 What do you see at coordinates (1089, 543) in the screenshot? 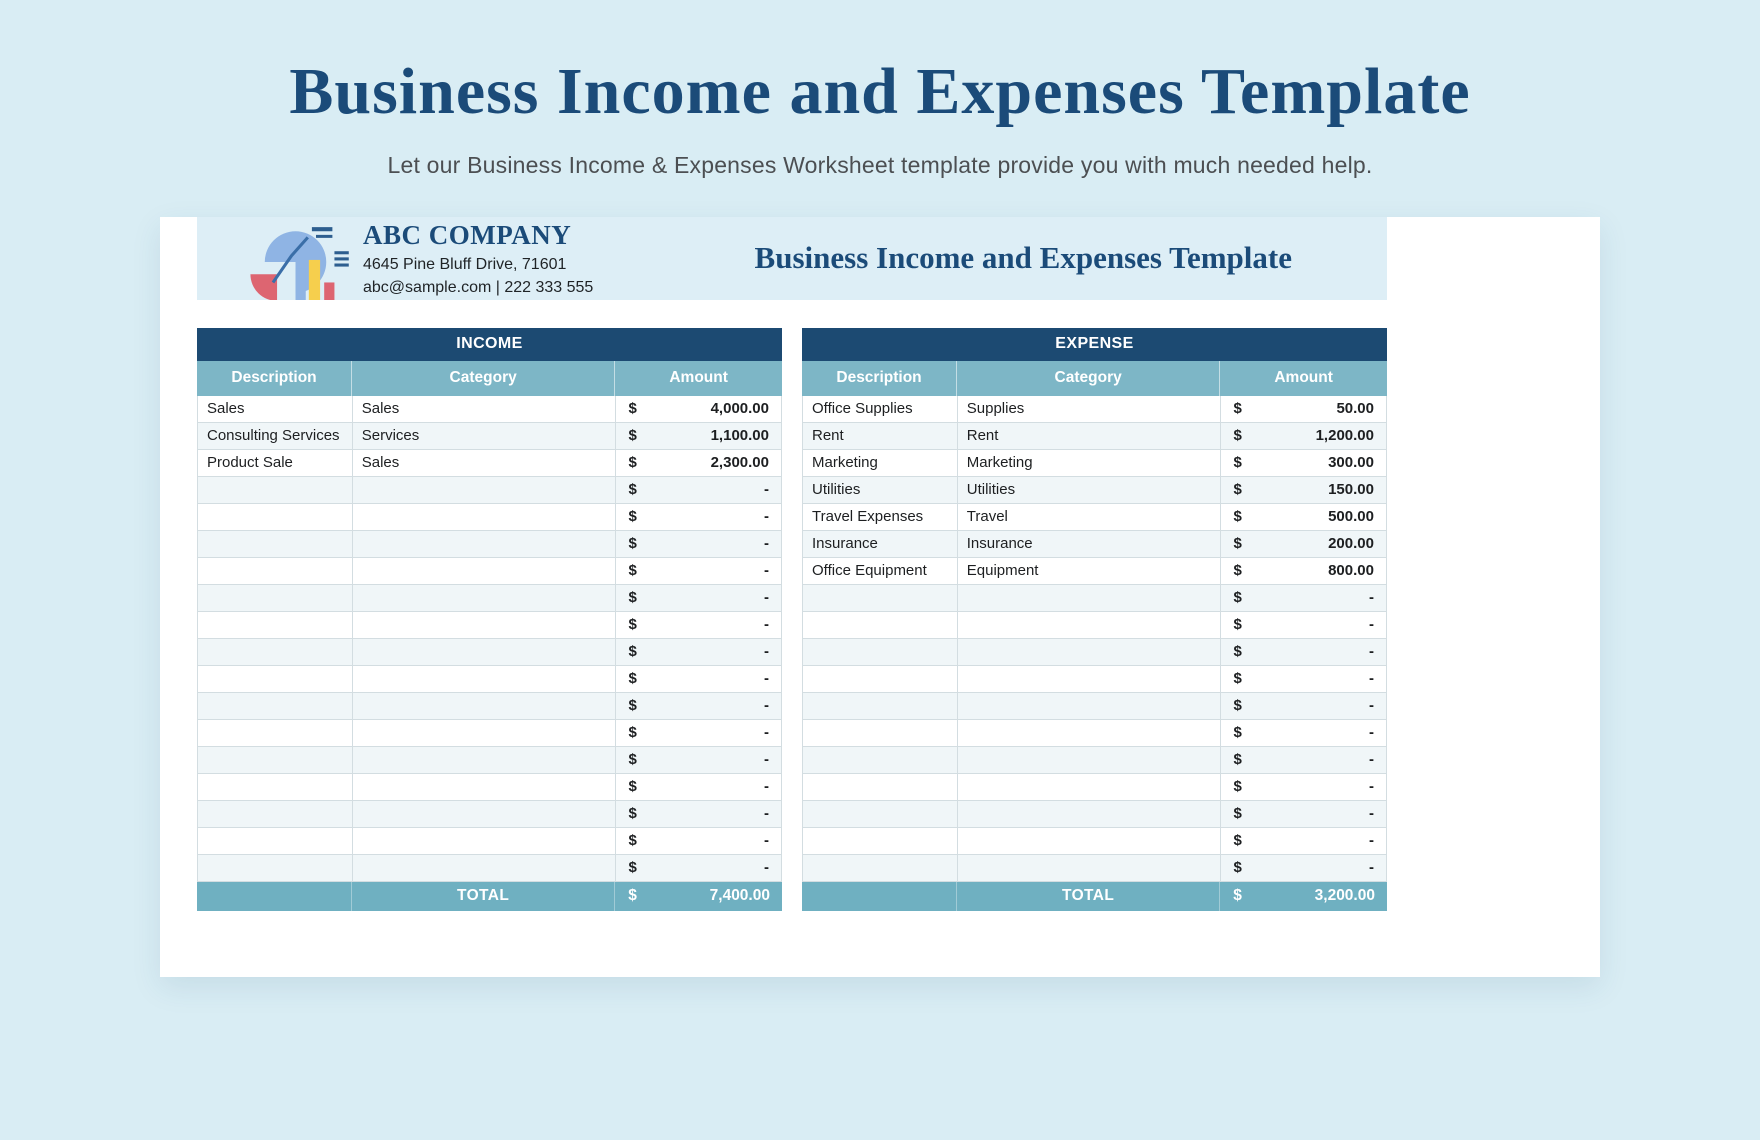
I see `cell-category: Insurance` at bounding box center [1089, 543].